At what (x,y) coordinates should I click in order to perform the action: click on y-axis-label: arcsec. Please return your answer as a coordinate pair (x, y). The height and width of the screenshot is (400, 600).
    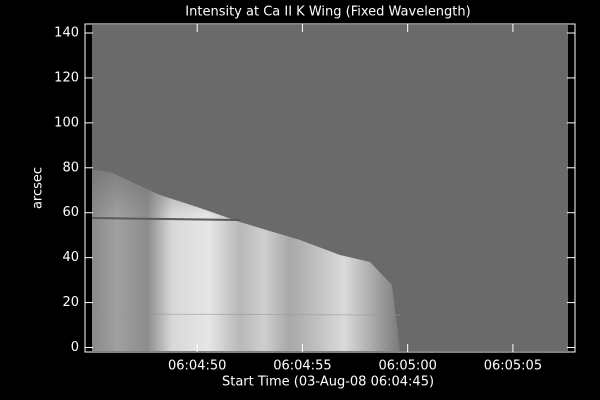
    Looking at the image, I should click on (38, 188).